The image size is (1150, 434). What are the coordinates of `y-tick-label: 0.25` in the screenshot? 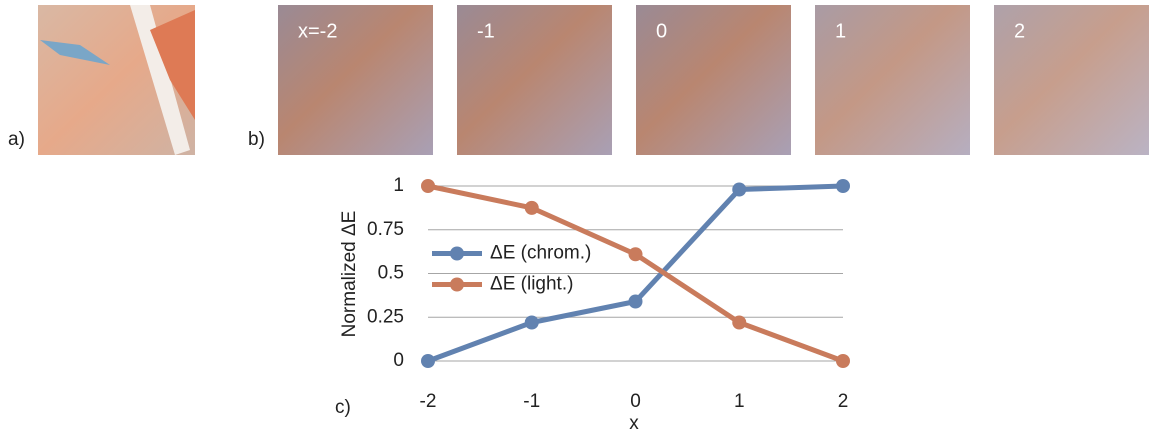 It's located at (385, 316).